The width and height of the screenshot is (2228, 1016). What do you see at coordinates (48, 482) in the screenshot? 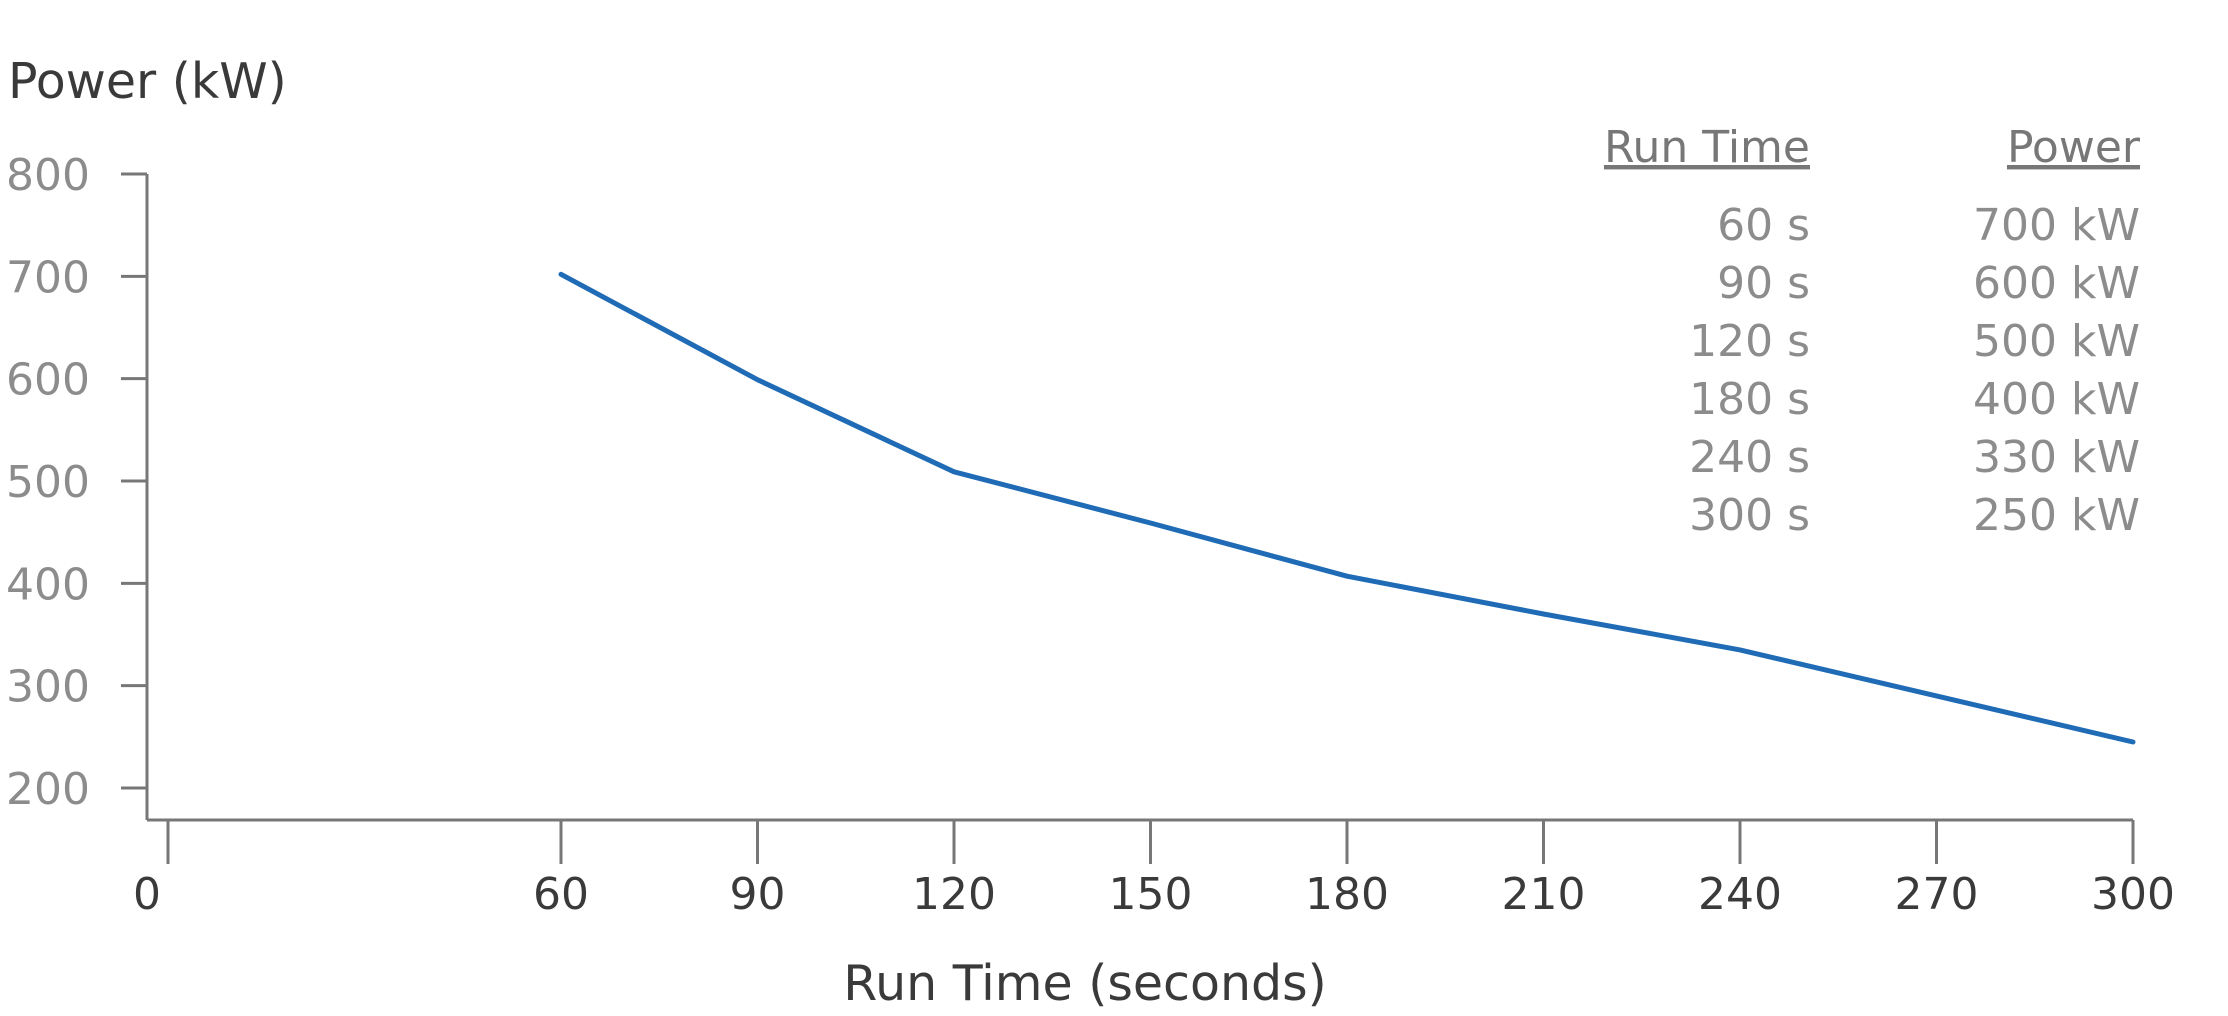
I see `y-tick-label: 500` at bounding box center [48, 482].